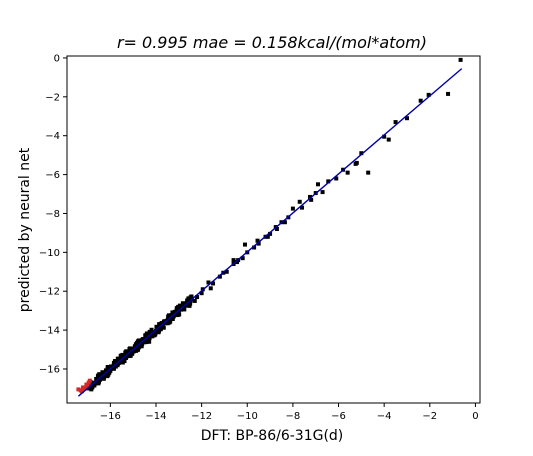 Image resolution: width=533 pixels, height=456 pixels. What do you see at coordinates (429, 416) in the screenshot?
I see `x-tick-label: −2` at bounding box center [429, 416].